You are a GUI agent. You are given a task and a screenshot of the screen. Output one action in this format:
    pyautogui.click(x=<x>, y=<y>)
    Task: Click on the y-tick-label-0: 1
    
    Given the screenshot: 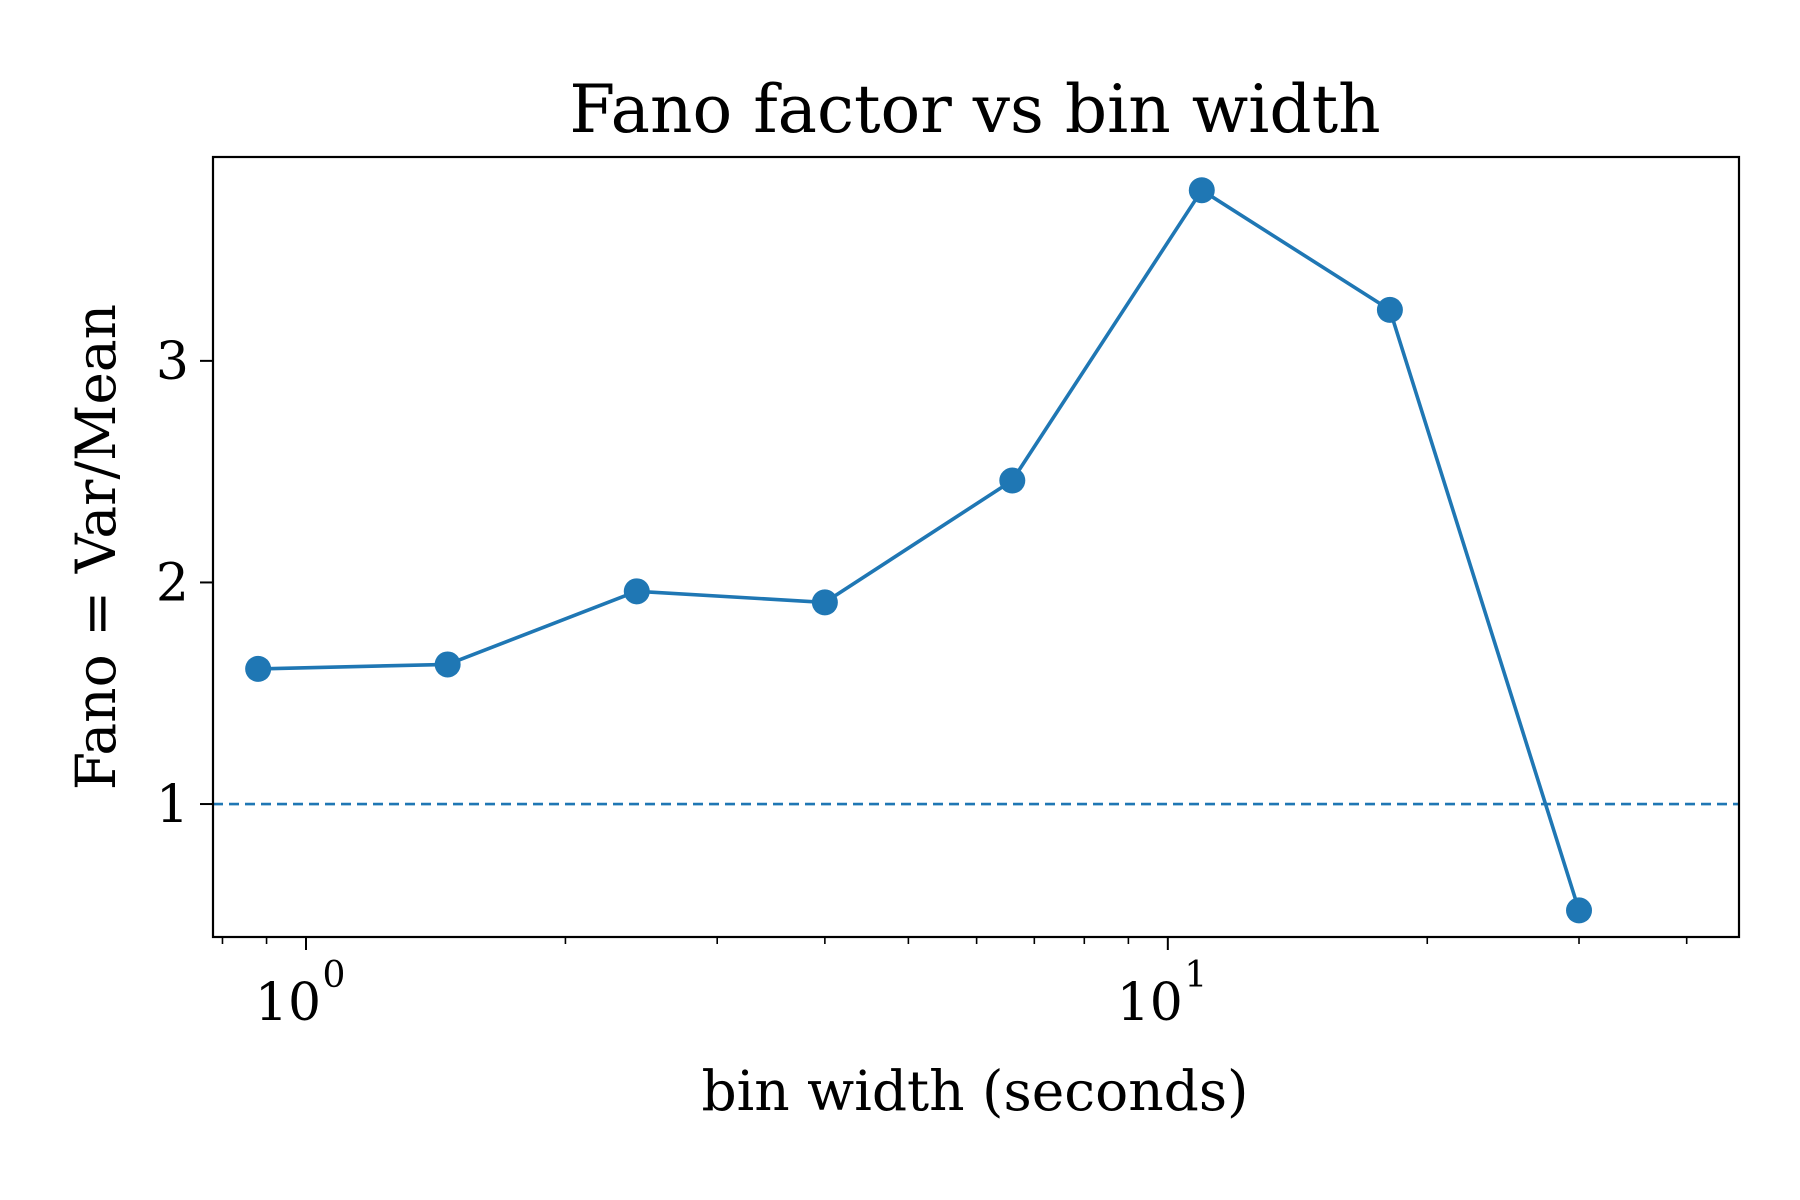 What is the action you would take?
    pyautogui.click(x=172, y=805)
    